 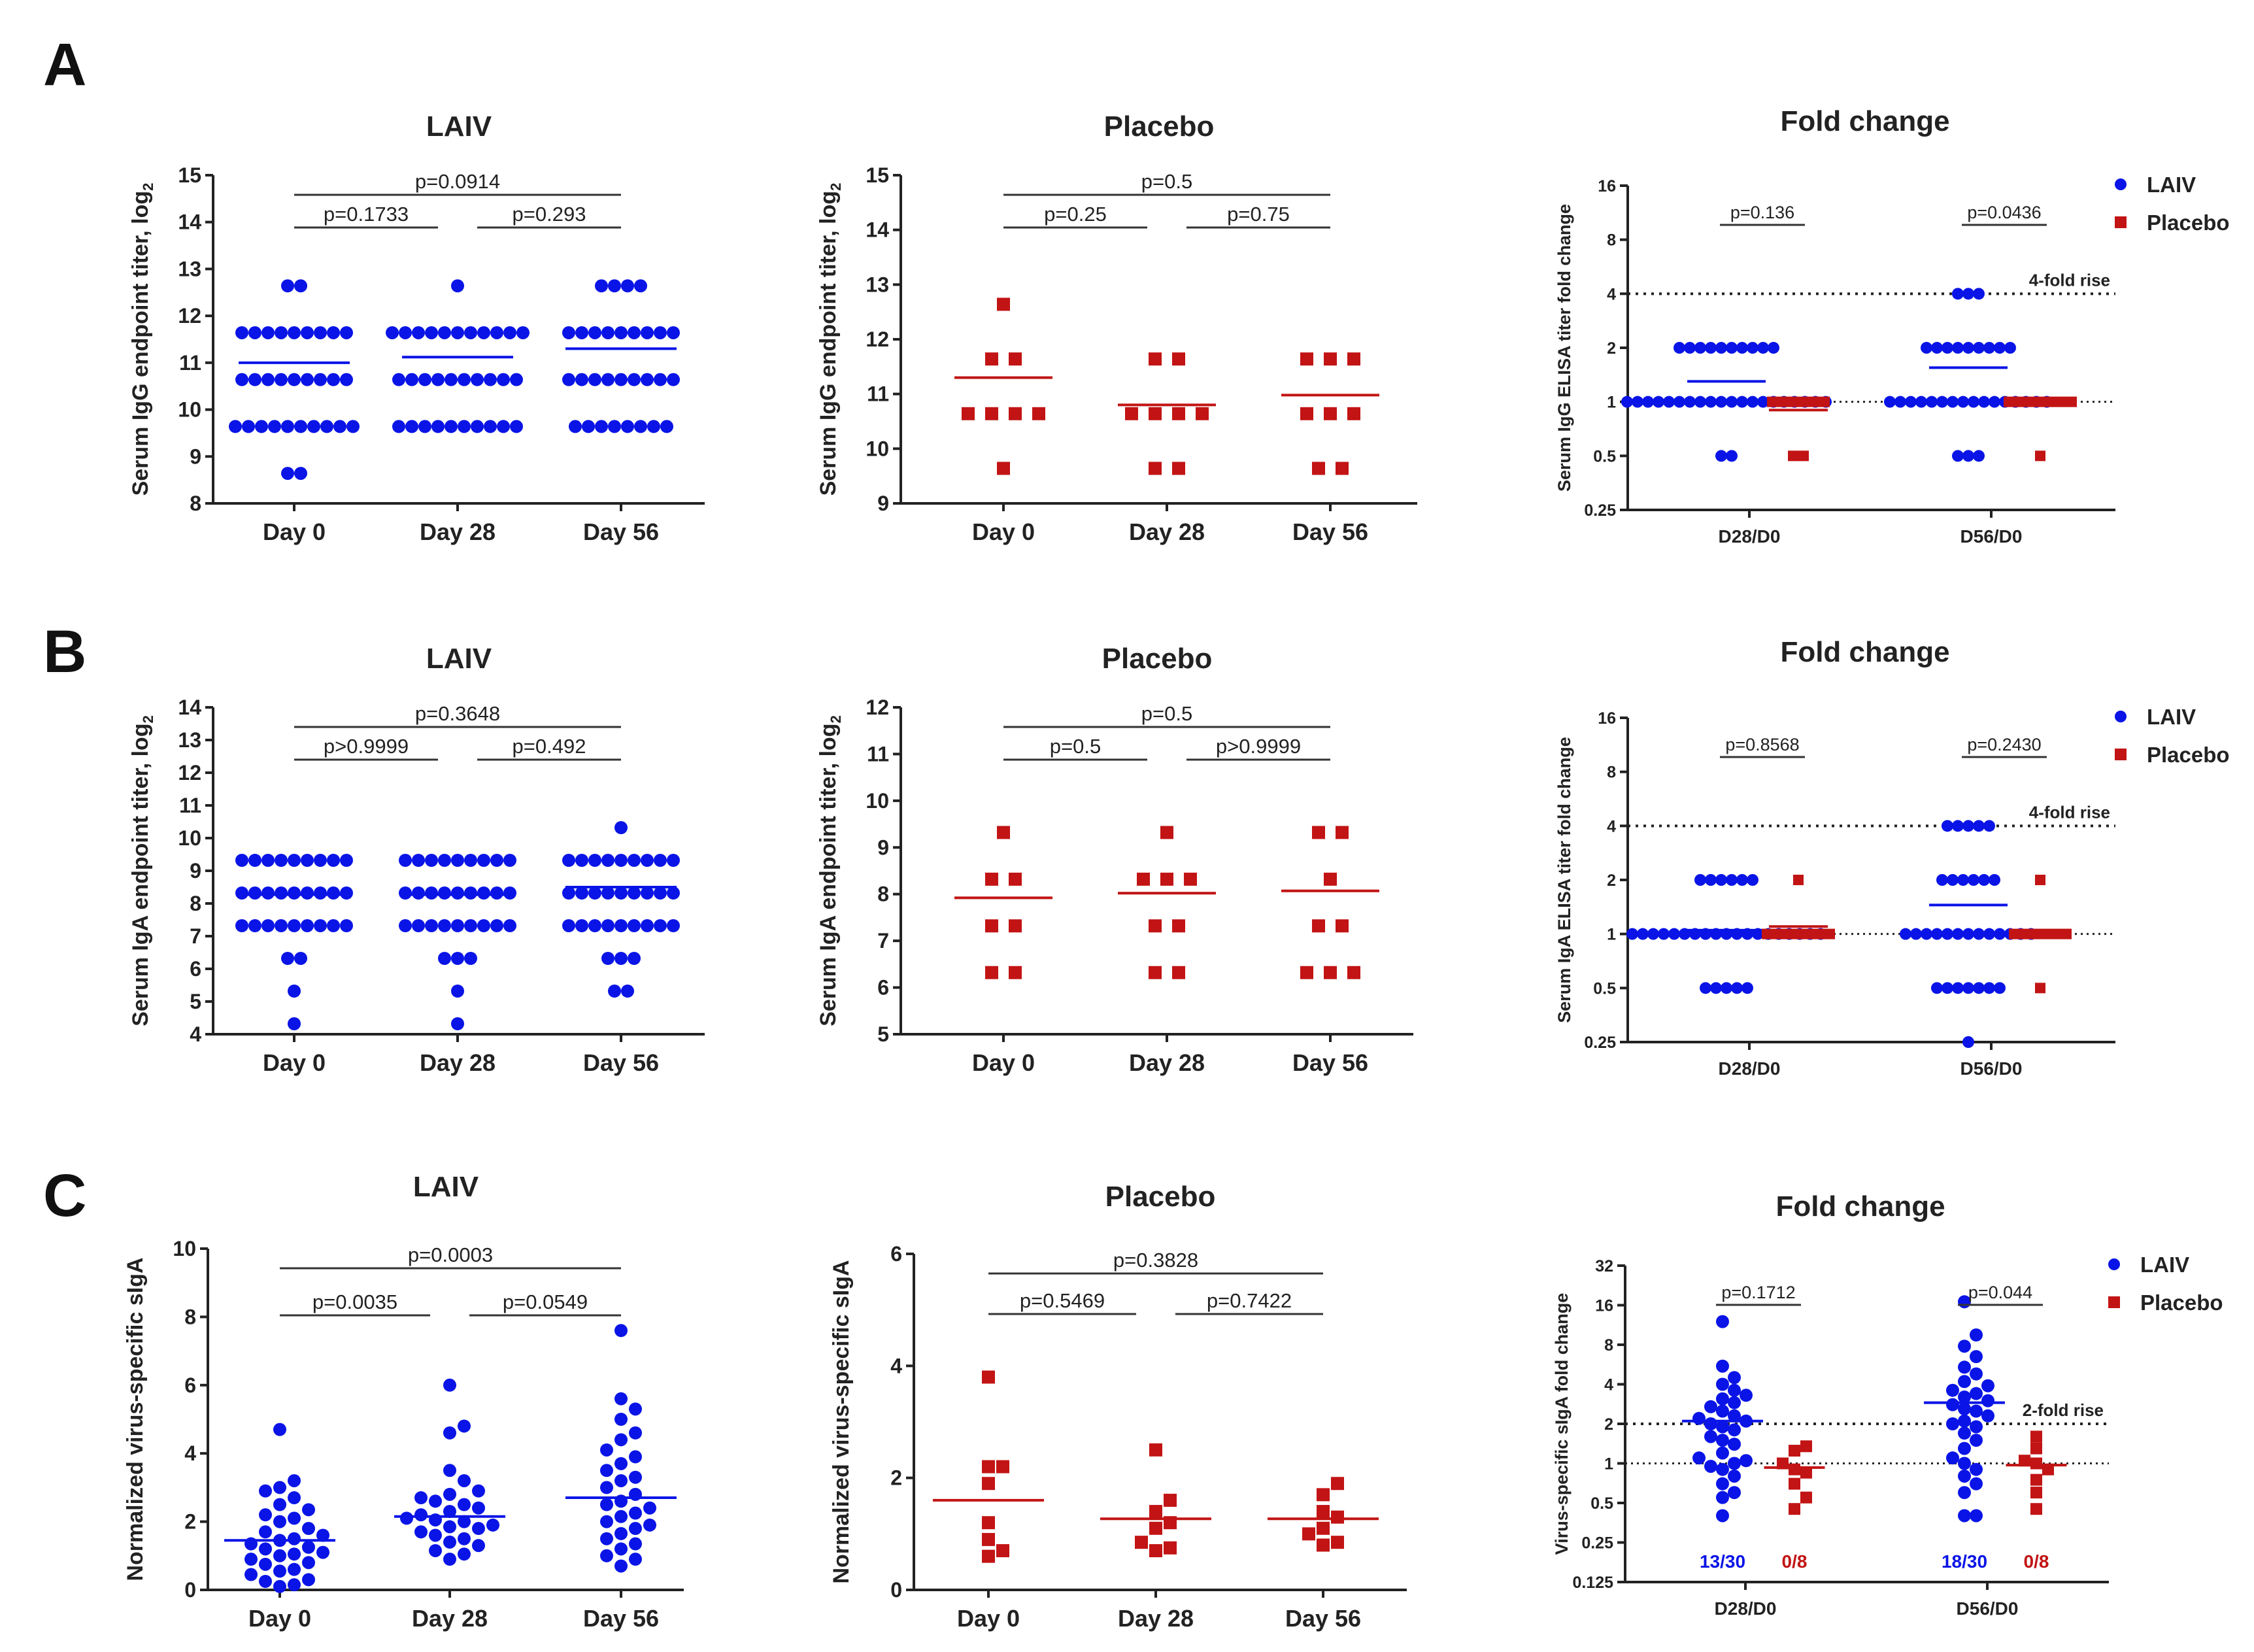 What do you see at coordinates (366, 746) in the screenshot?
I see `p-value-label: p>0.9999` at bounding box center [366, 746].